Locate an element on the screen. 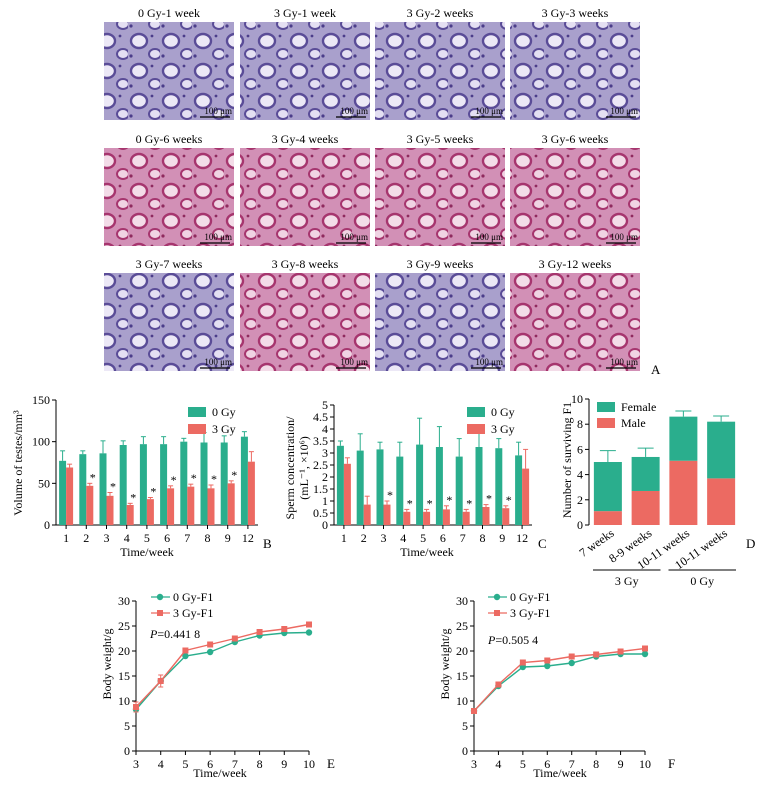  y-tick-label: 50 is located at coordinates (44, 483).